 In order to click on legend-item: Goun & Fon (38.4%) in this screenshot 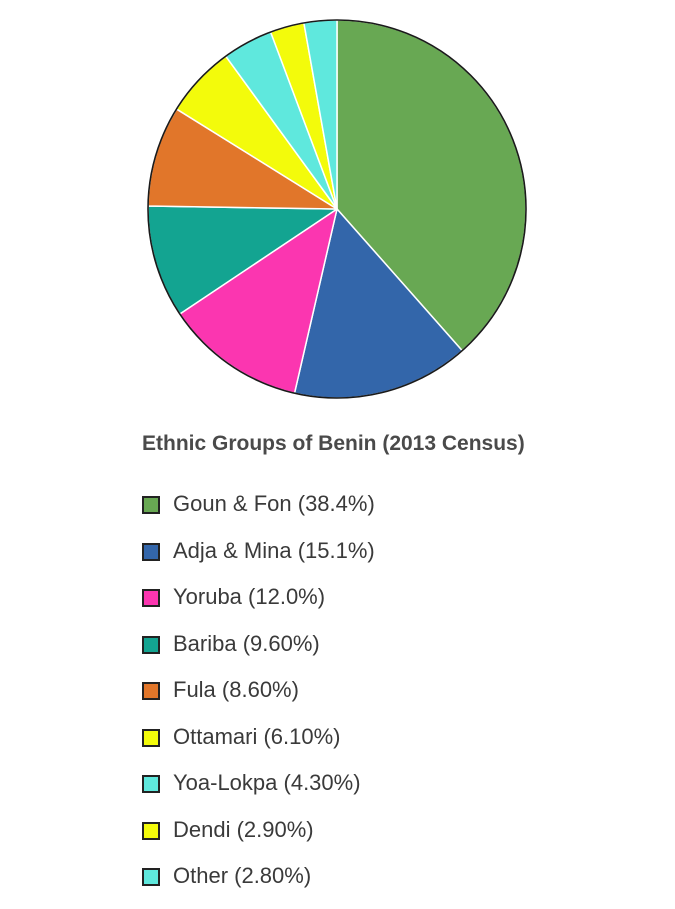, I will do `click(258, 513)`.